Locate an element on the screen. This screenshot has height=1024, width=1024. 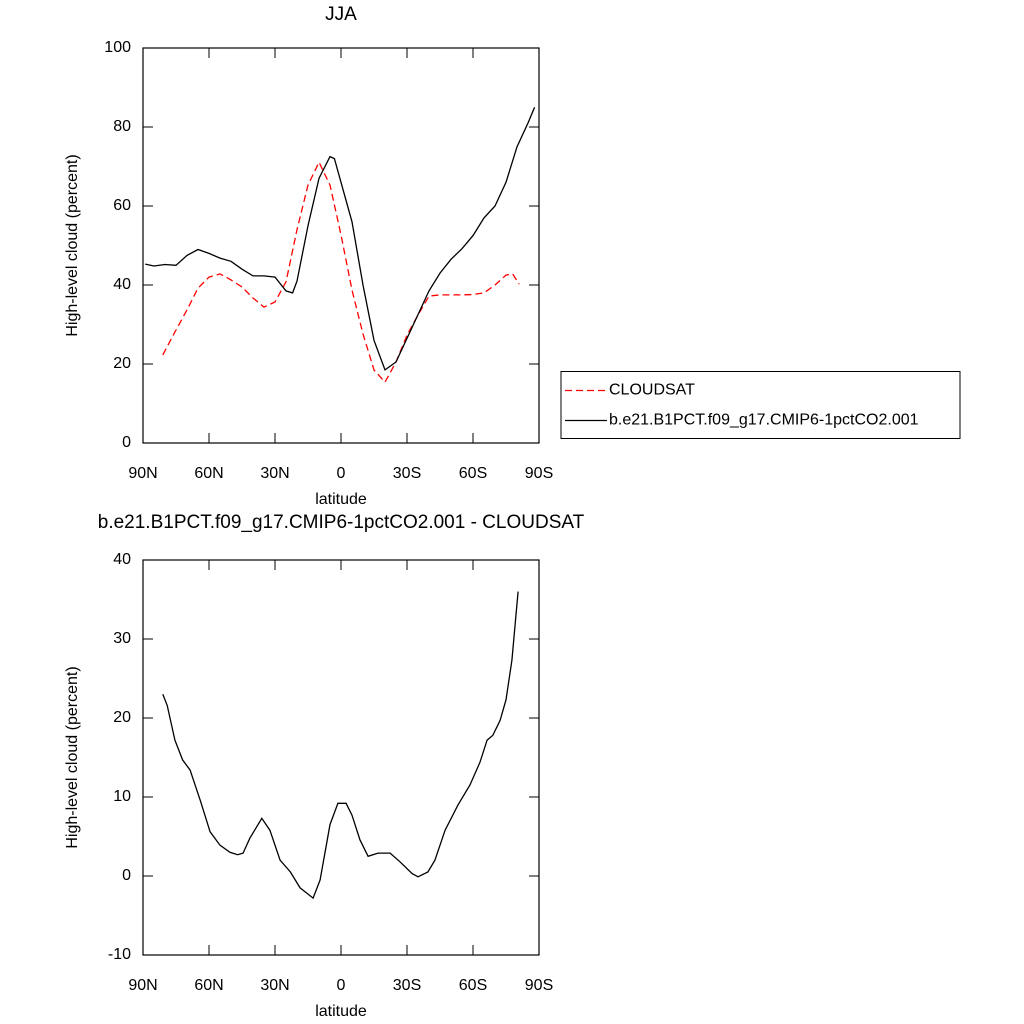
legend-box is located at coordinates (760, 405).